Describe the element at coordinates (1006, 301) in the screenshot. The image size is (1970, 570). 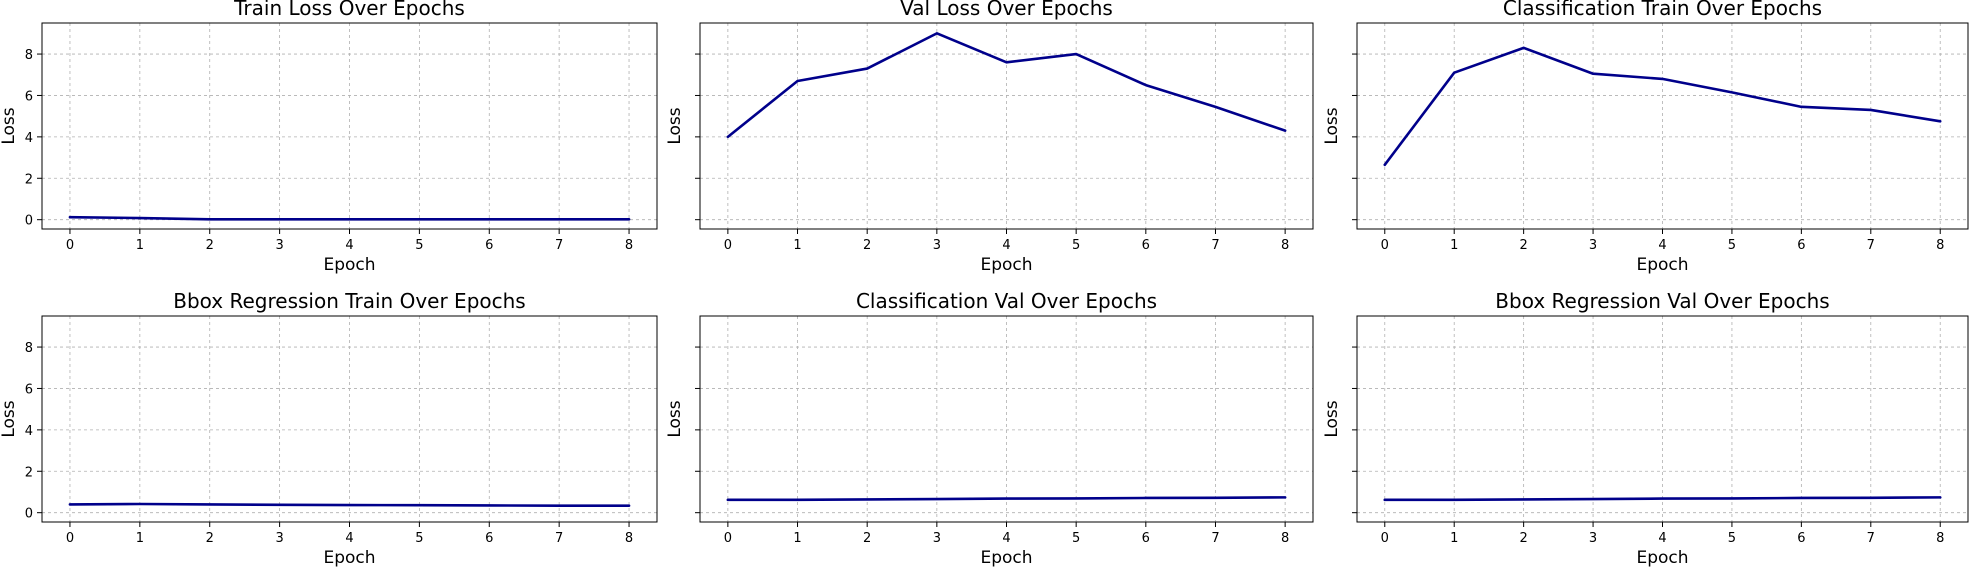
I see `chart-title: Classification Val Over Epochs` at that location.